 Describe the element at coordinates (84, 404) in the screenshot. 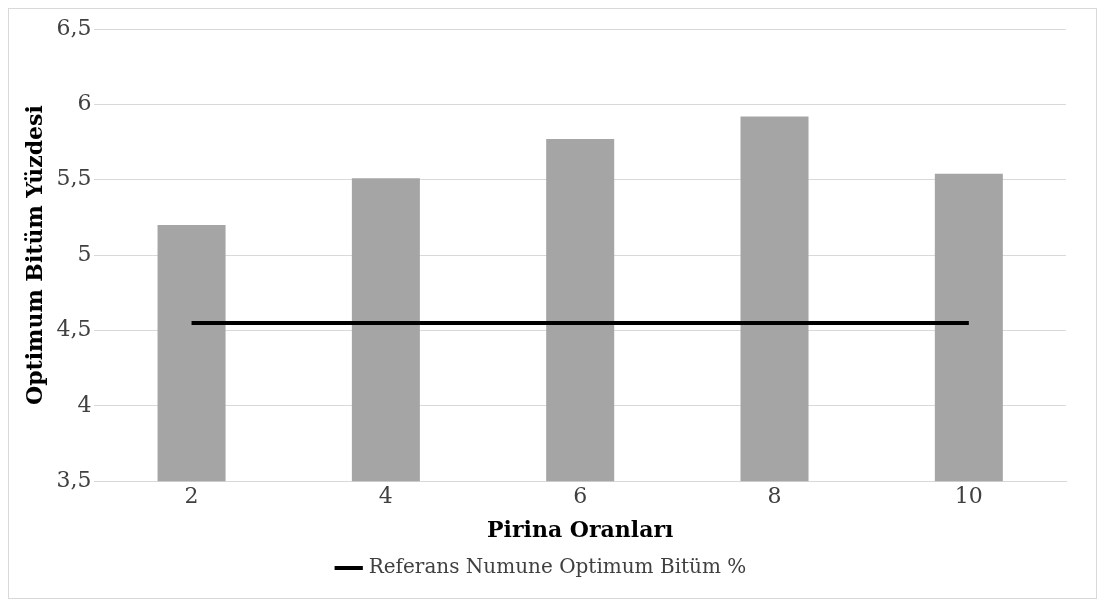

I see `y-tick-label: 4` at that location.